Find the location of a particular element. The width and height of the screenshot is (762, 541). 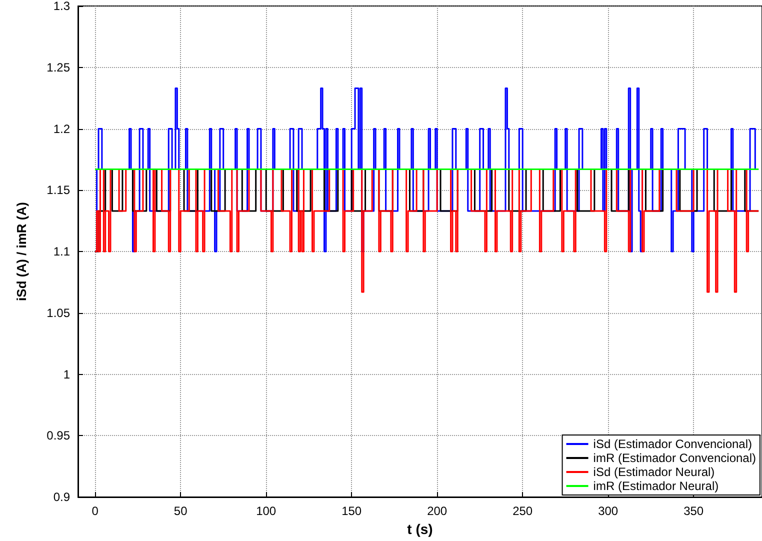

y-axis-title: iSd (A) / imR (A) is located at coordinates (21, 251).